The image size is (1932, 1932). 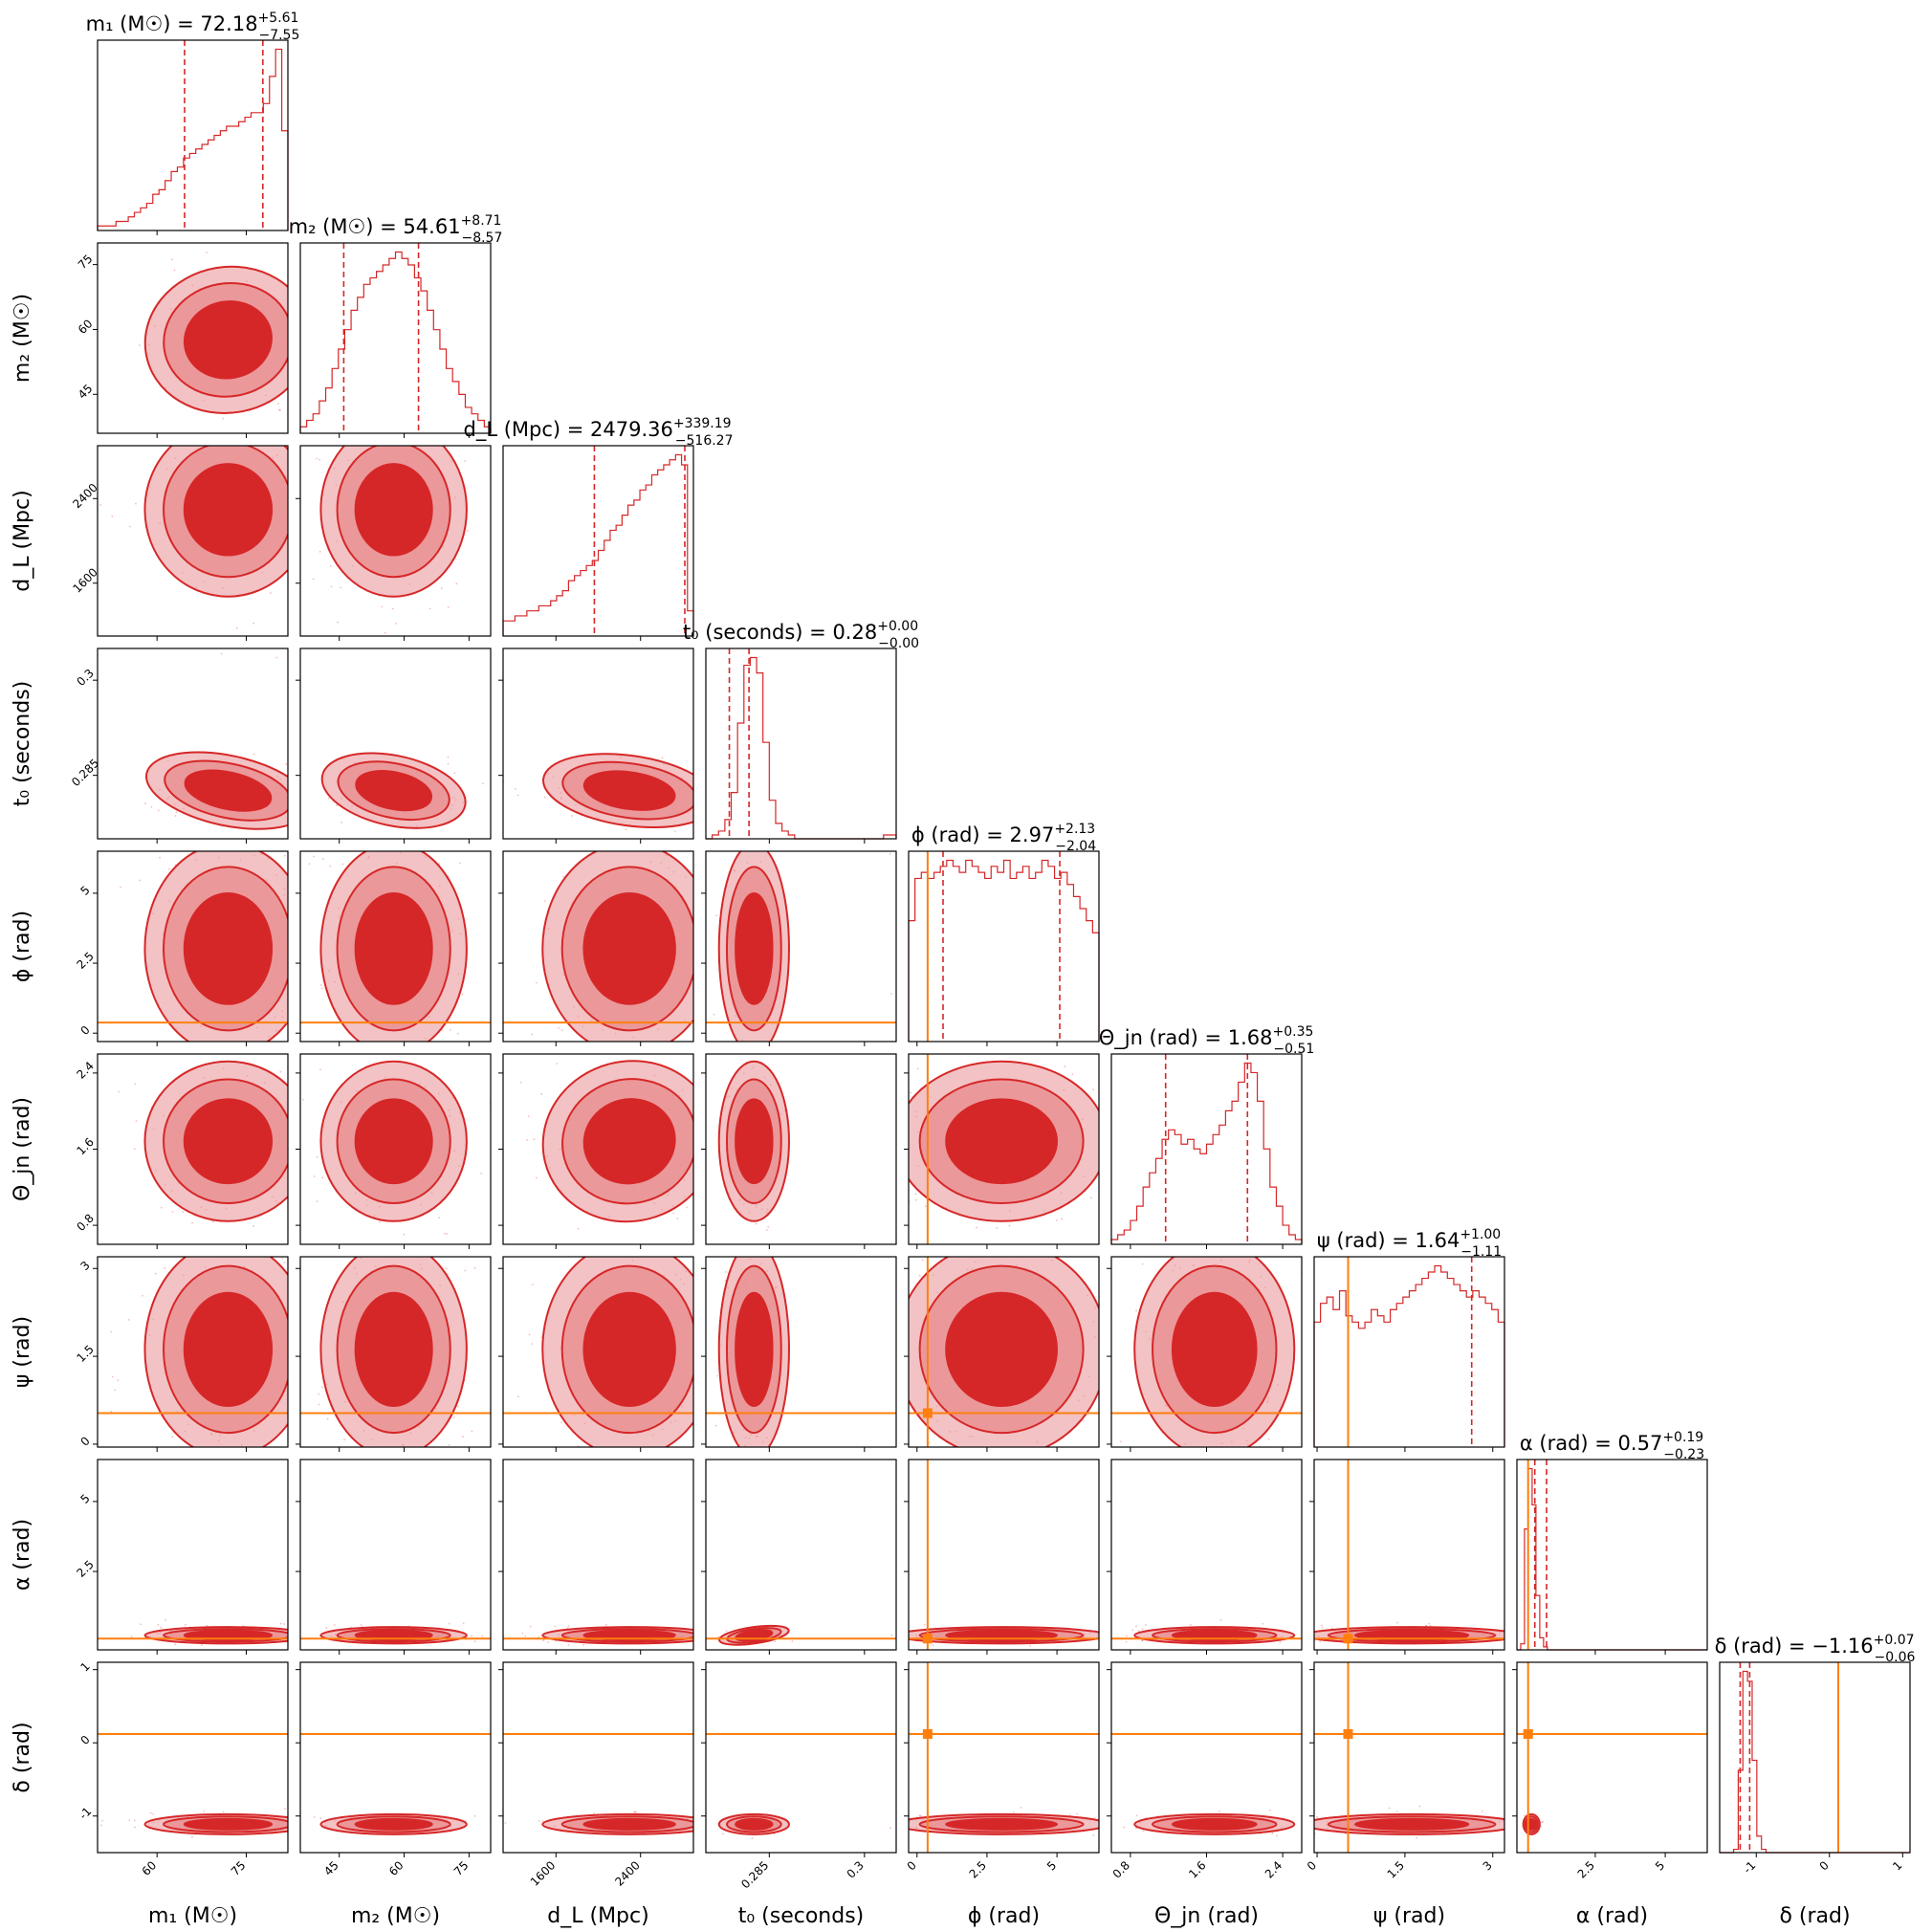 I want to click on x-axis-label: α (rad), so click(x=1612, y=1916).